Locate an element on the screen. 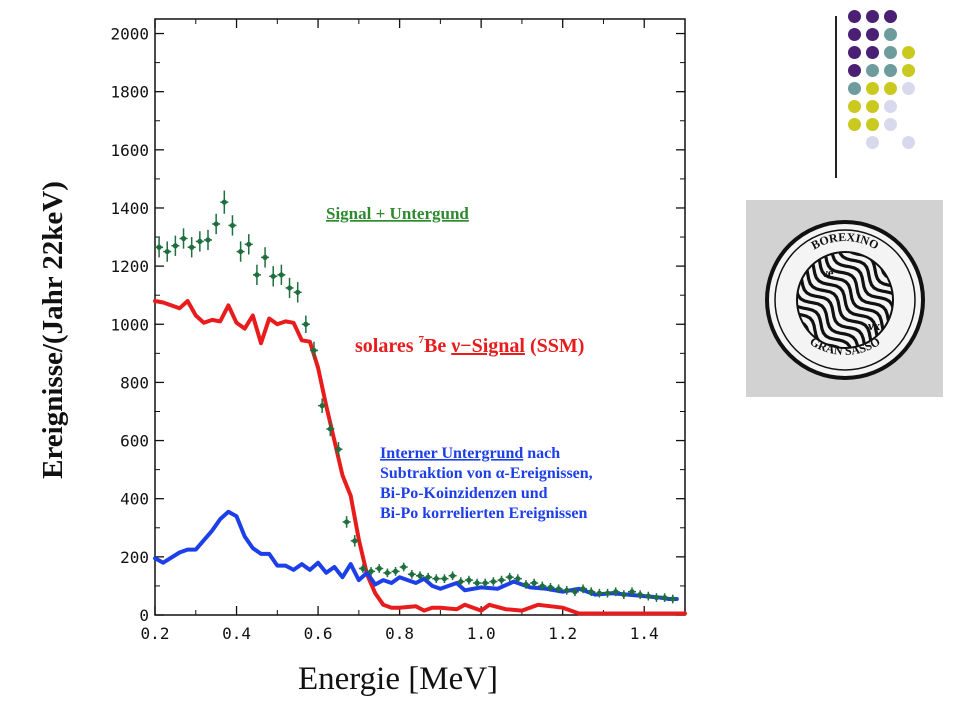 This screenshot has height=720, width=960. y-tick-label: 0 is located at coordinates (144, 615).